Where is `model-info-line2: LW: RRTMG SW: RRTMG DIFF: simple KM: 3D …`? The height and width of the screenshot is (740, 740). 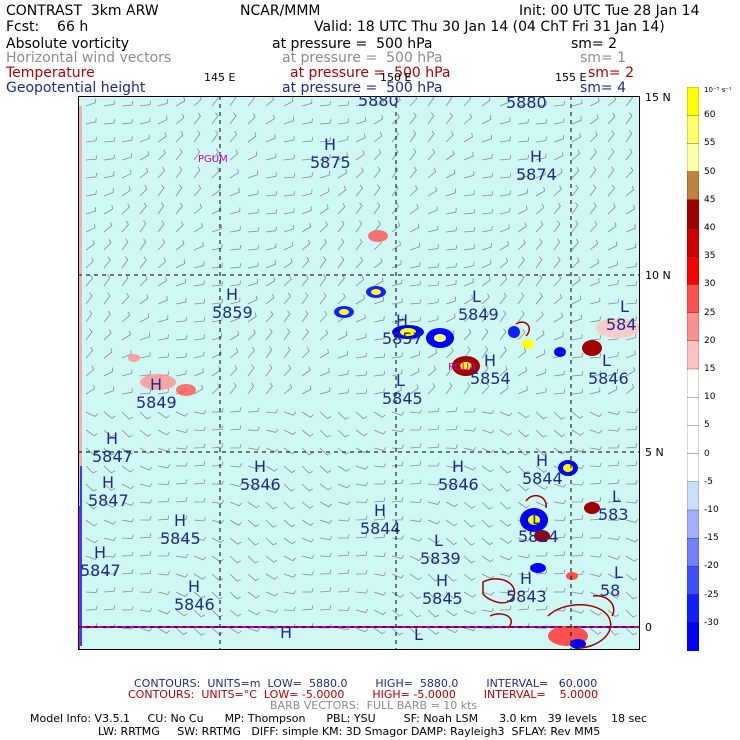 model-info-line2: LW: RRTMG SW: RRTMG DIFF: simple KM: 3D … is located at coordinates (349, 731).